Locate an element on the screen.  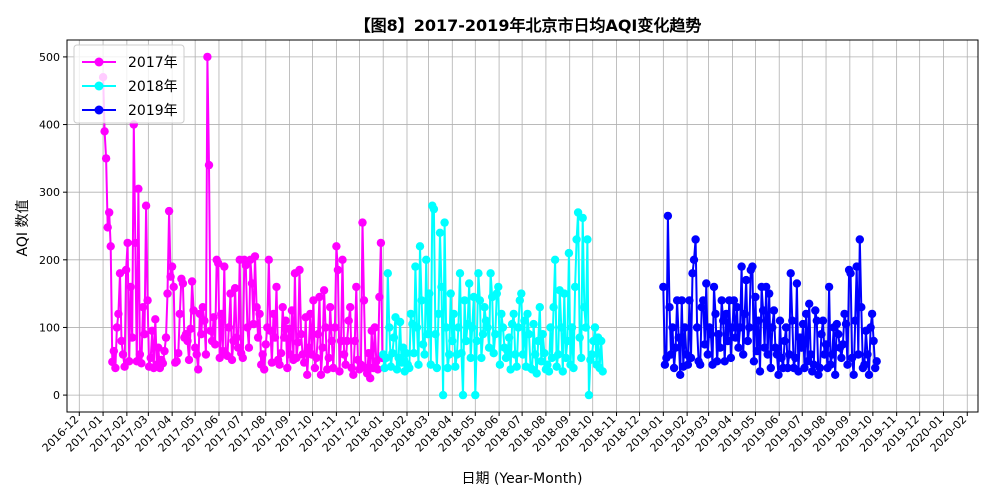
series-2018年 is located at coordinates (493, 300).